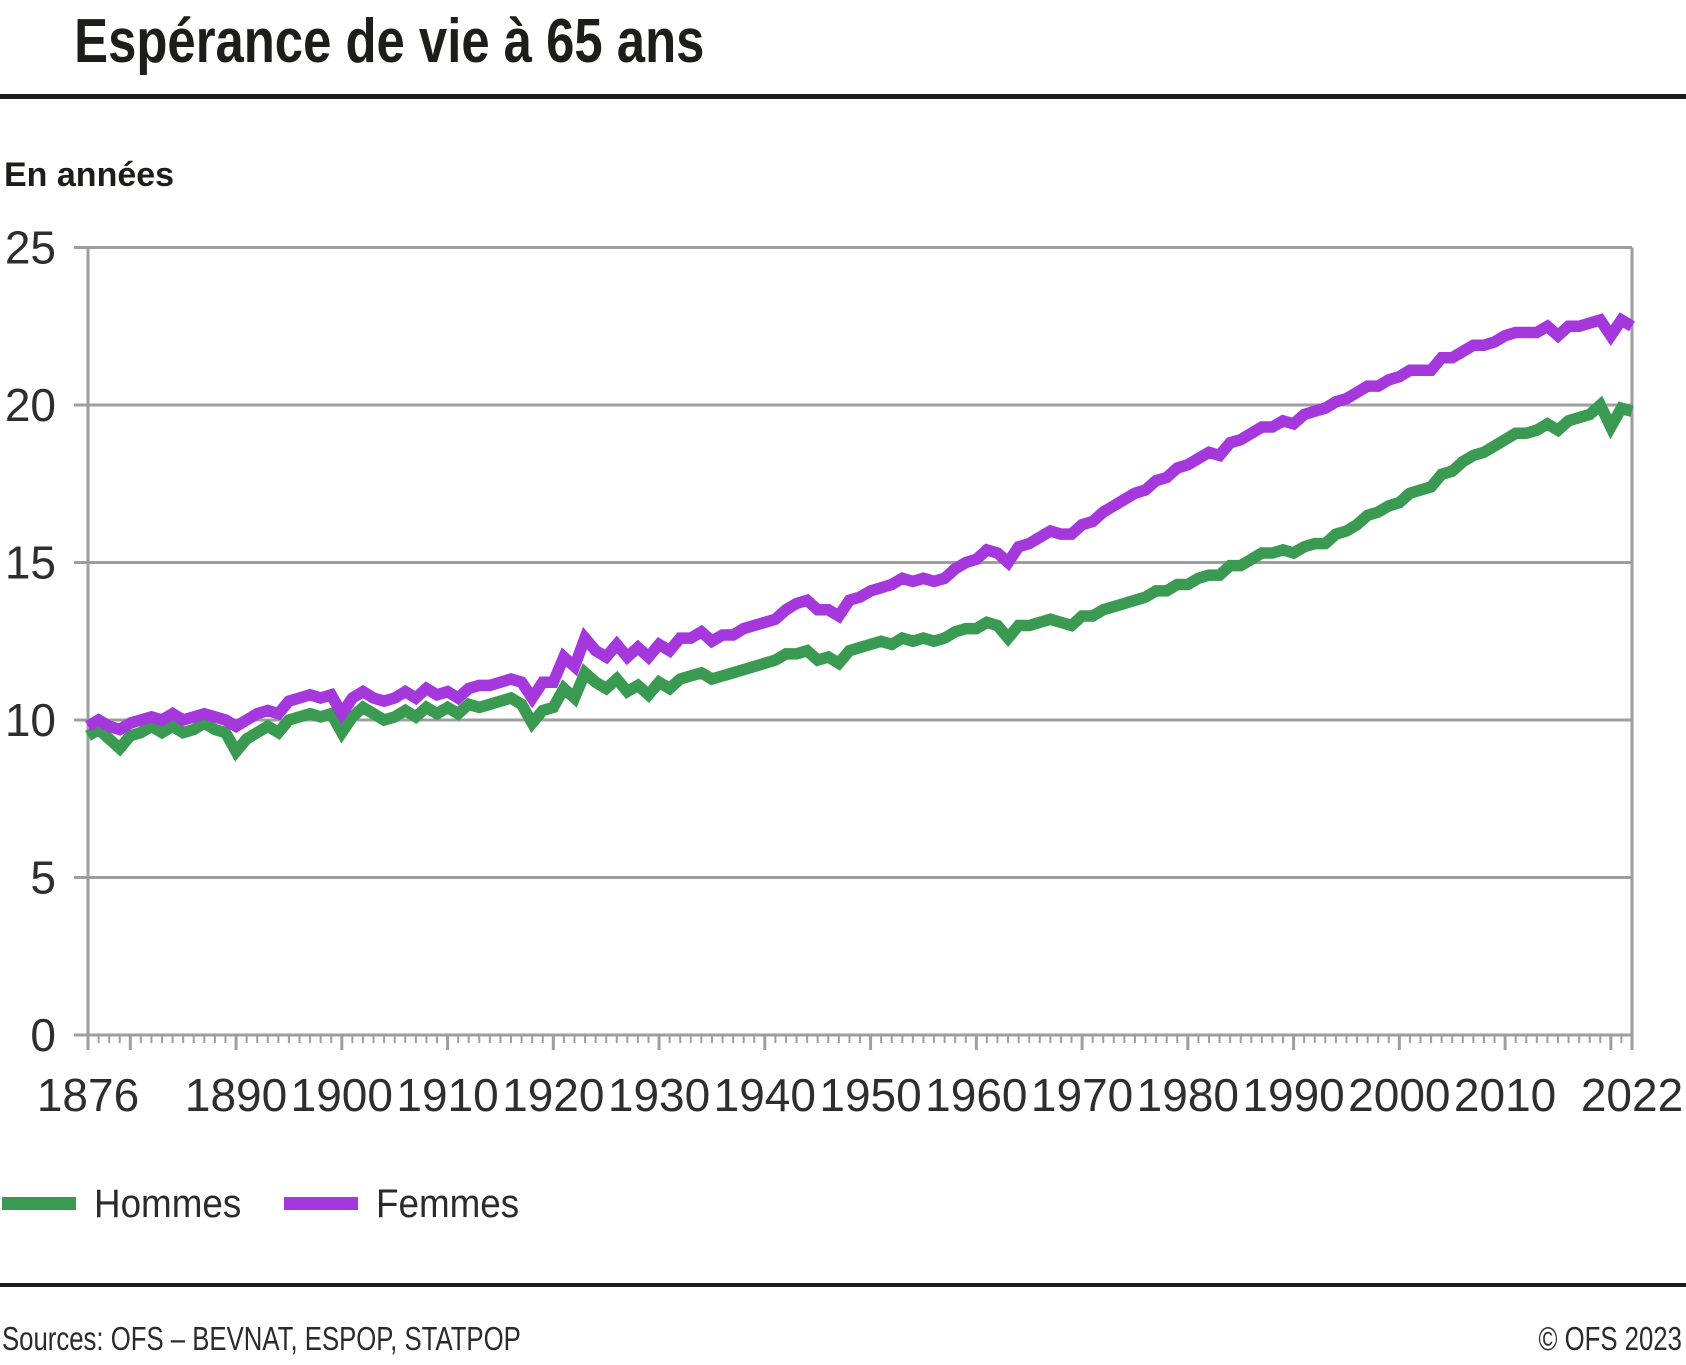  I want to click on svg-text: 1940, so click(765, 1095).